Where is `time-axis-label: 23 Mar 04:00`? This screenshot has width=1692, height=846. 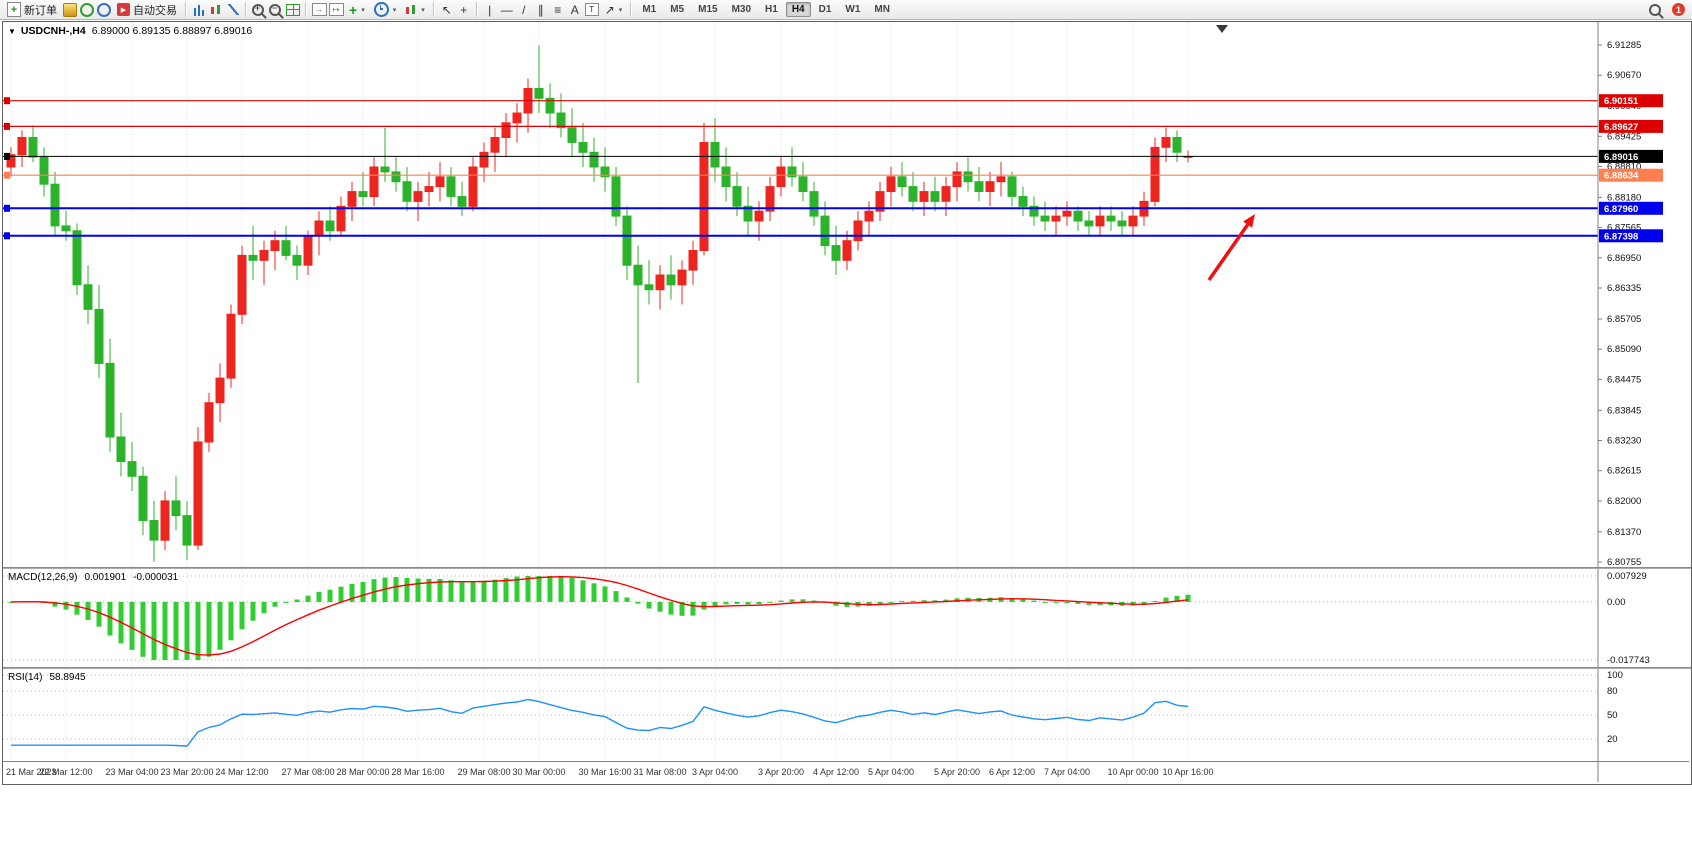
time-axis-label: 23 Mar 04:00 is located at coordinates (131, 772).